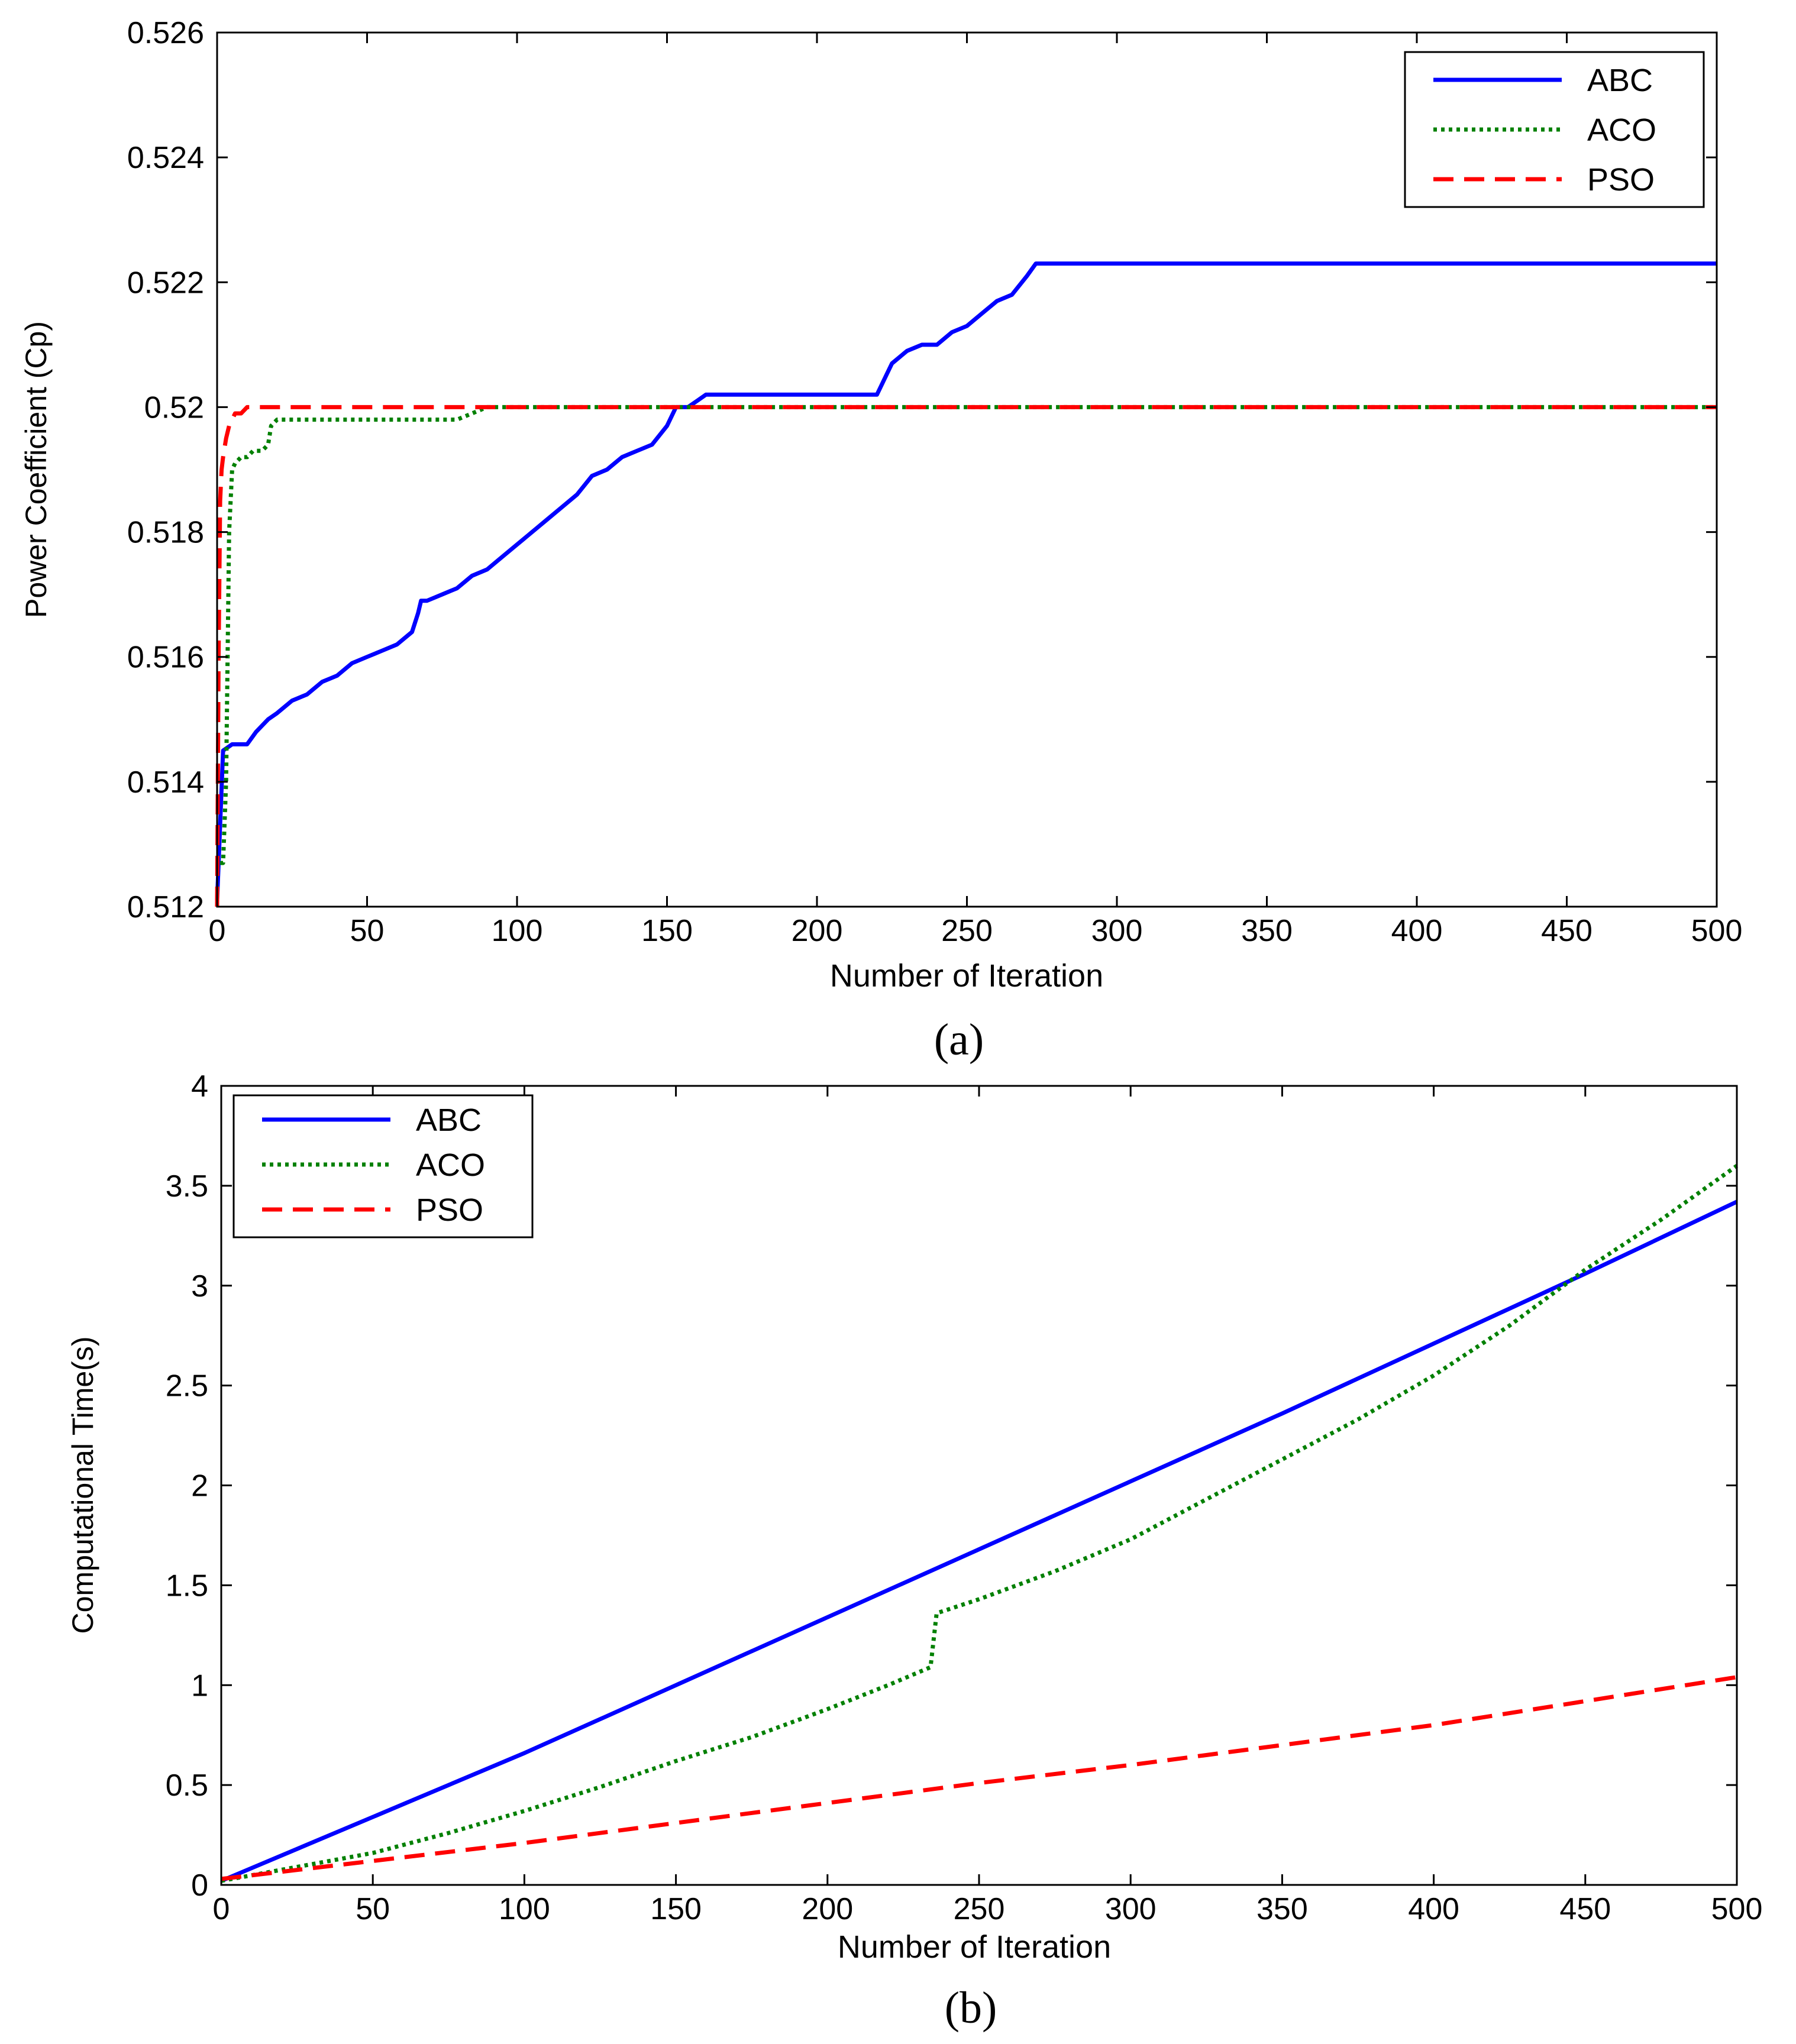  What do you see at coordinates (199, 1685) in the screenshot?
I see `y-tick-label: 1` at bounding box center [199, 1685].